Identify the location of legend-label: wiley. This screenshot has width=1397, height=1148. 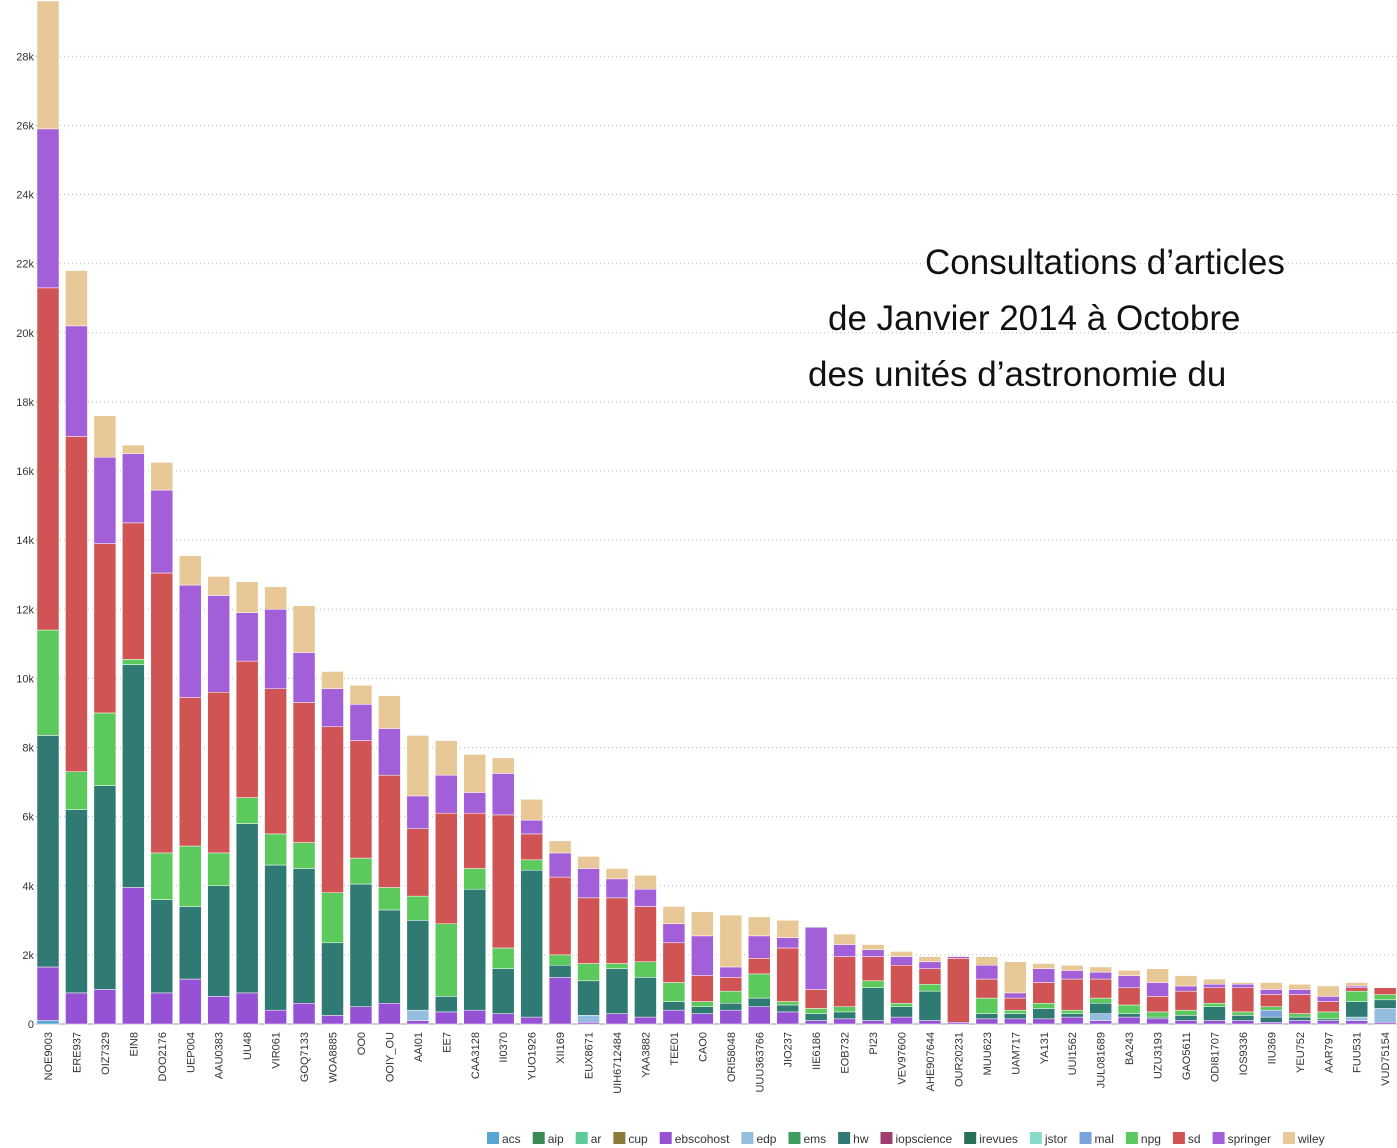
(1311, 1139).